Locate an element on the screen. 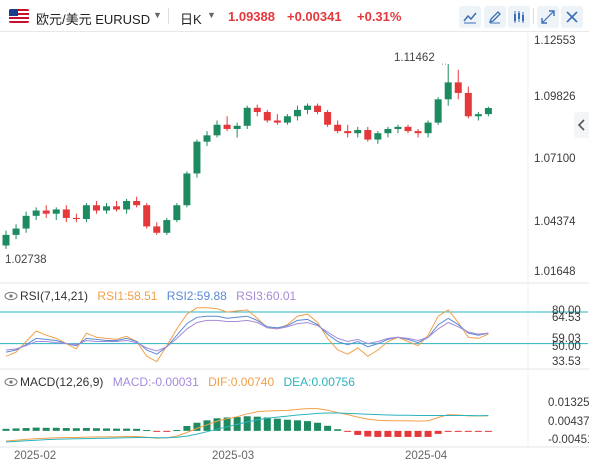 This screenshot has height=472, width=589. price-axis-tick: 1.07100 is located at coordinates (555, 159).